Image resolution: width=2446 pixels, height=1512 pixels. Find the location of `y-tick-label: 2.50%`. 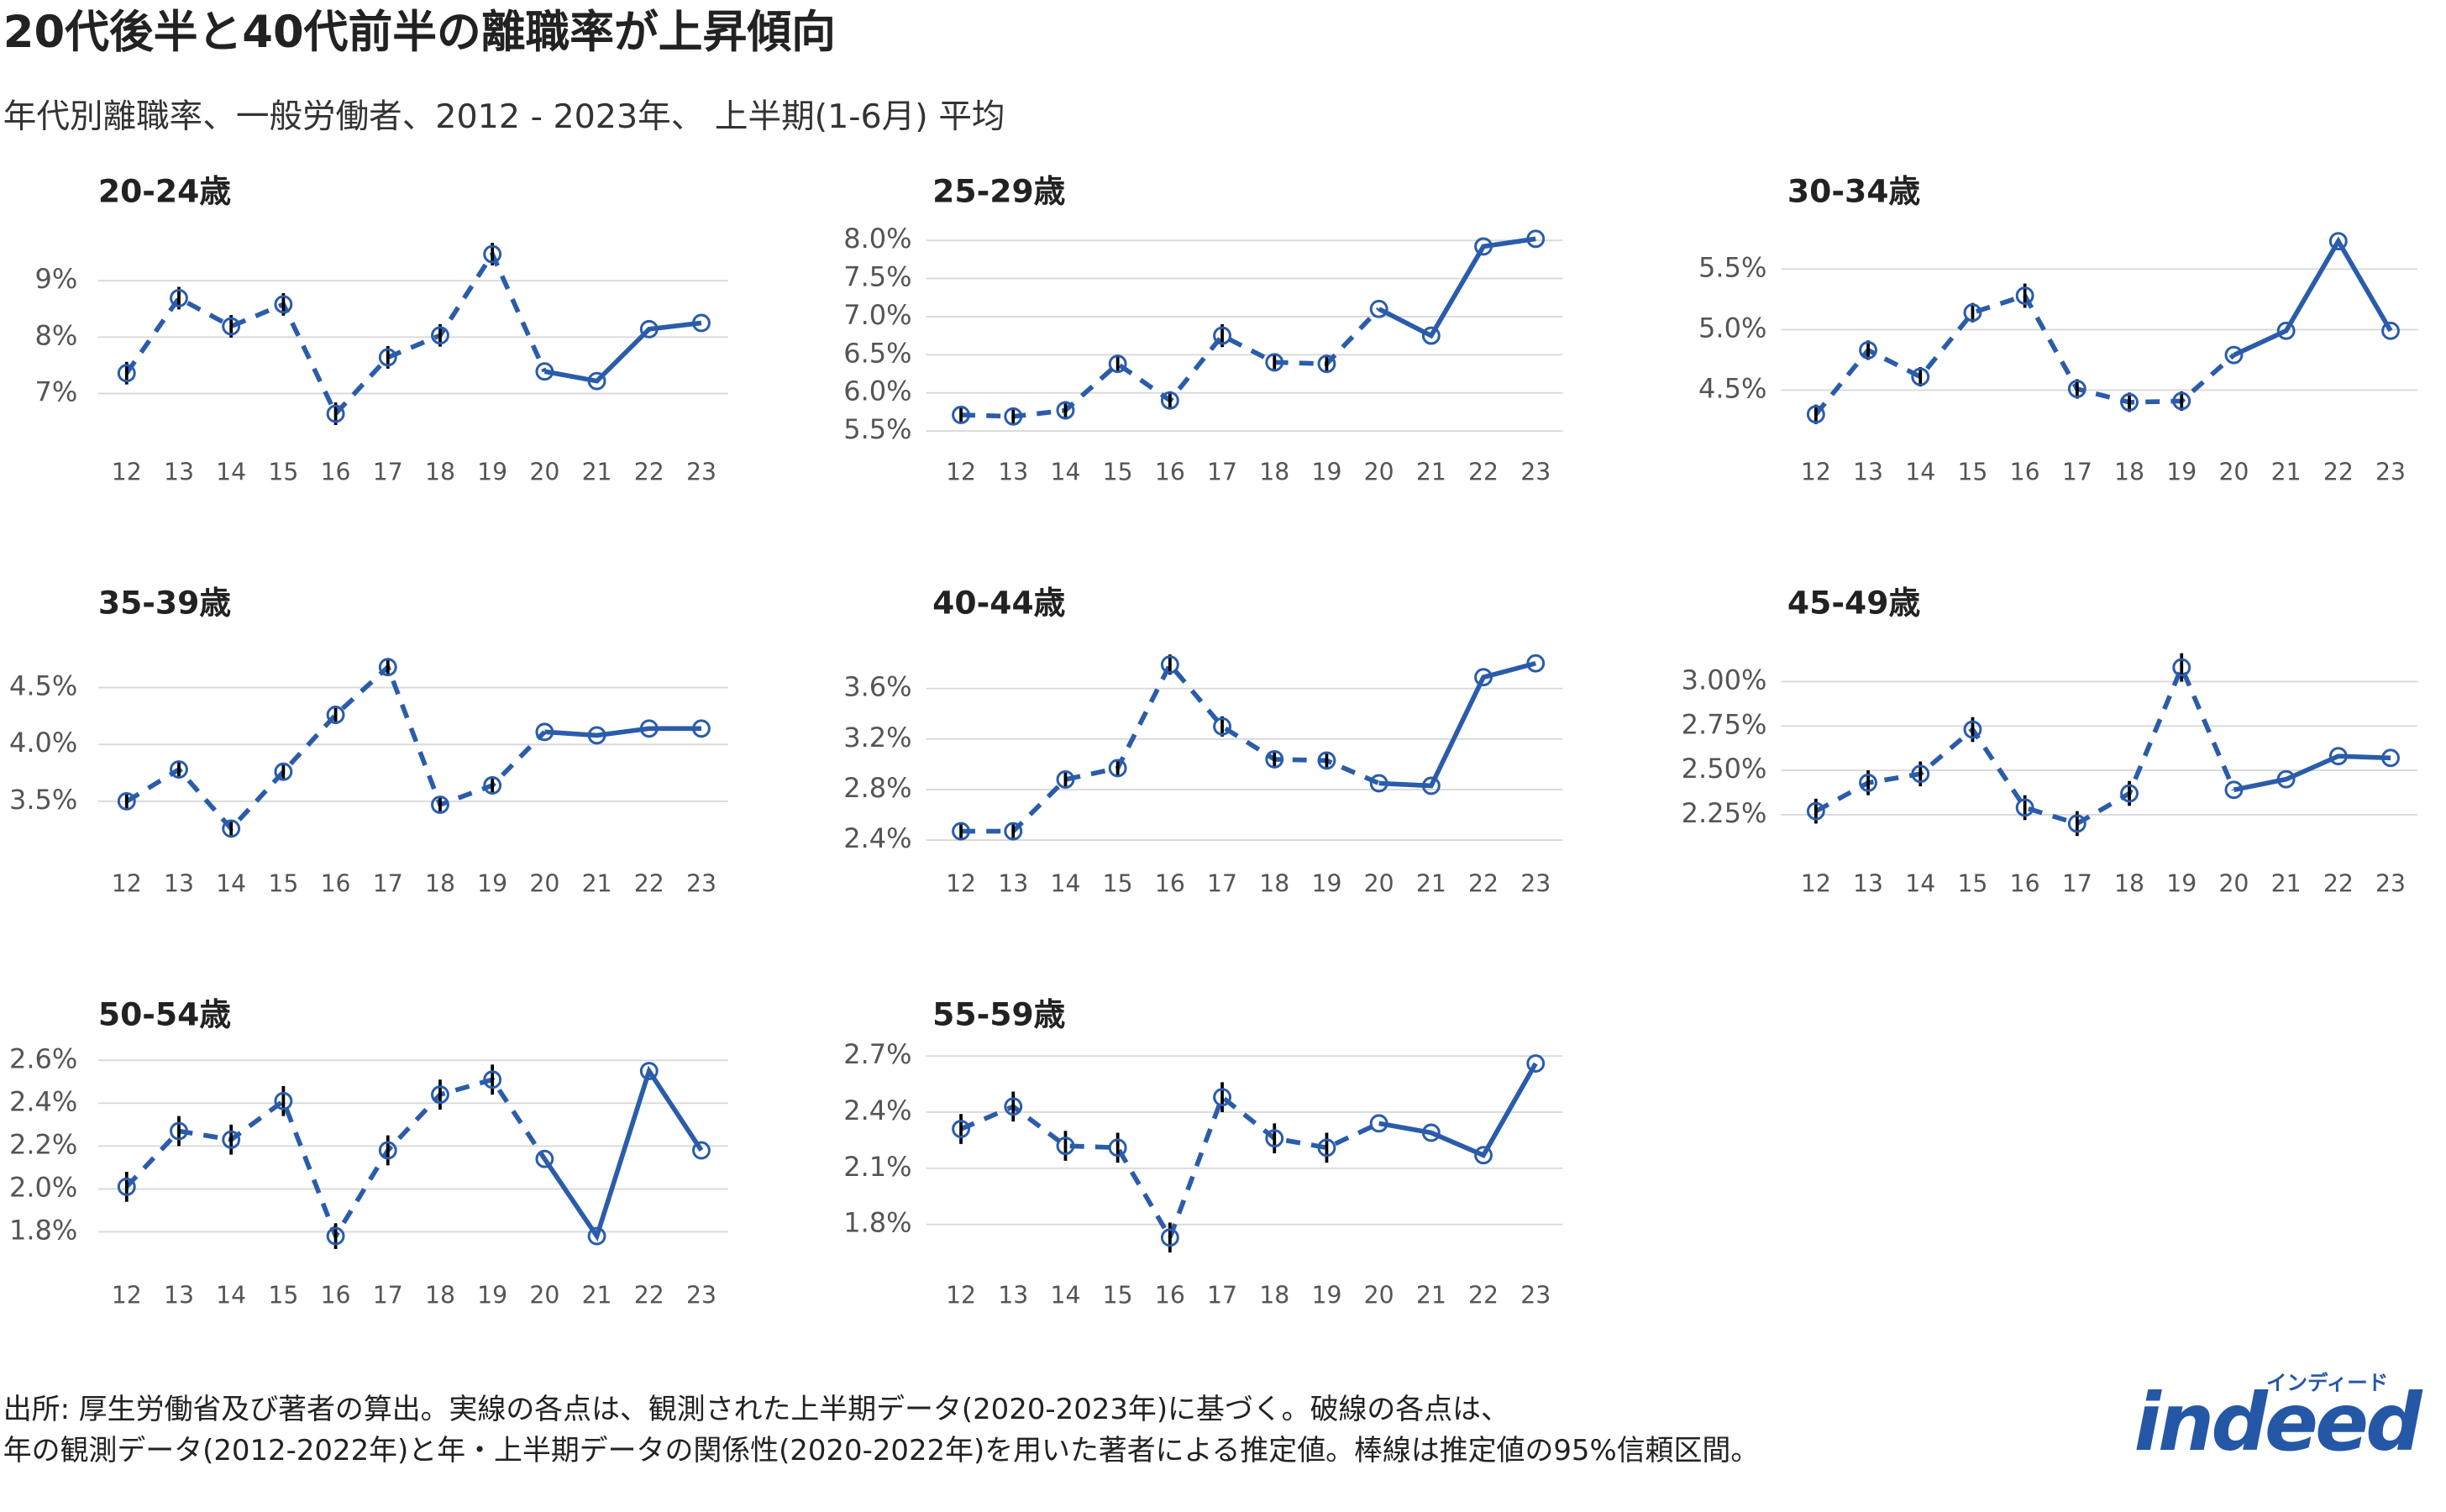

y-tick-label: 2.50% is located at coordinates (1725, 769).